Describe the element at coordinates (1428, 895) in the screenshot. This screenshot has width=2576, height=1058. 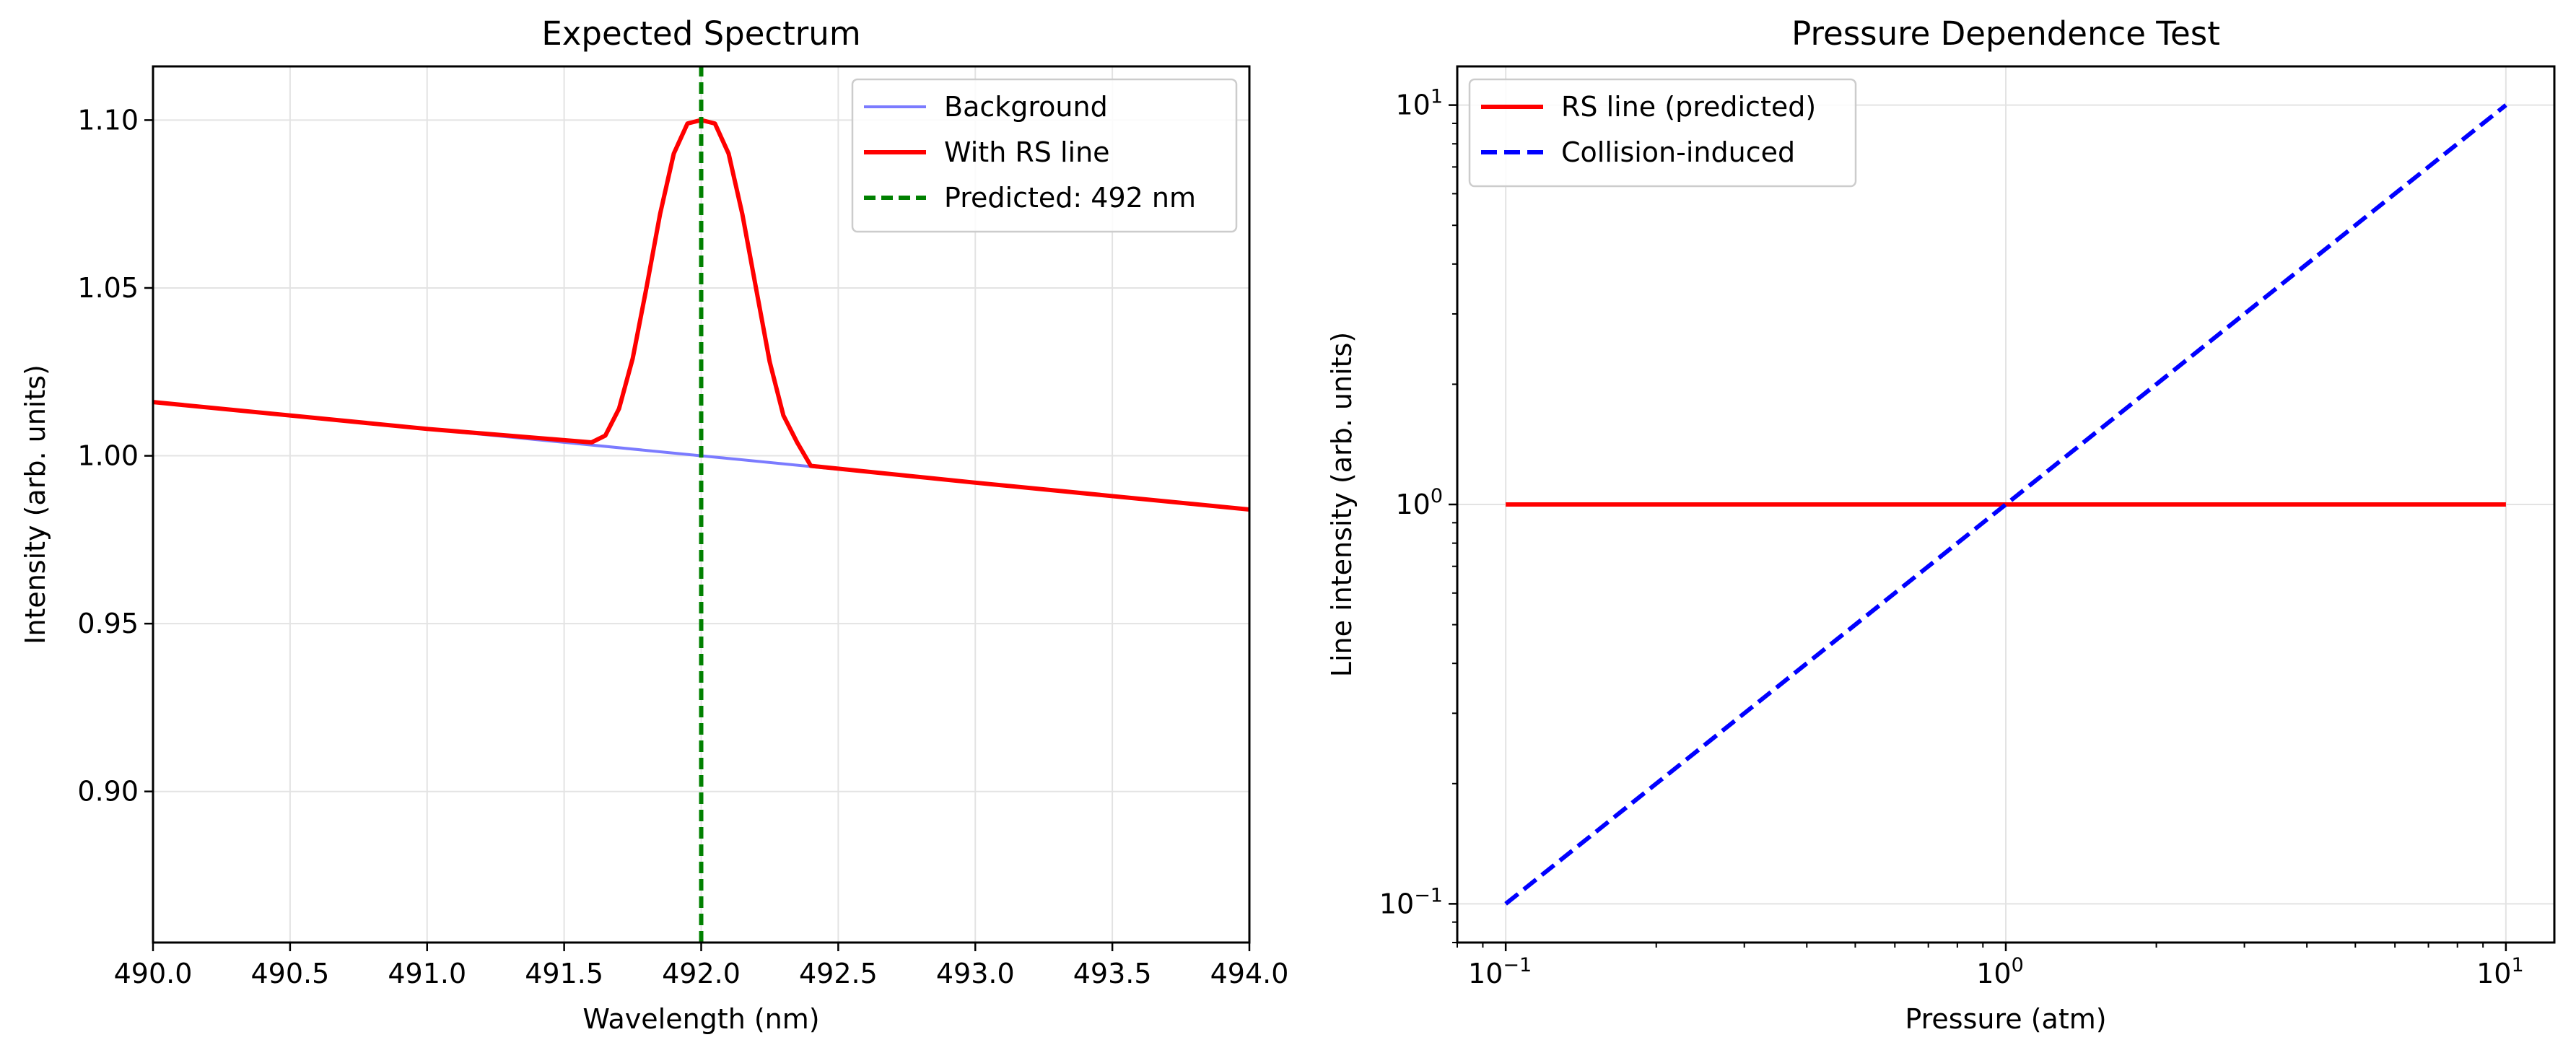
I see `y-tick-exponent: −1` at that location.